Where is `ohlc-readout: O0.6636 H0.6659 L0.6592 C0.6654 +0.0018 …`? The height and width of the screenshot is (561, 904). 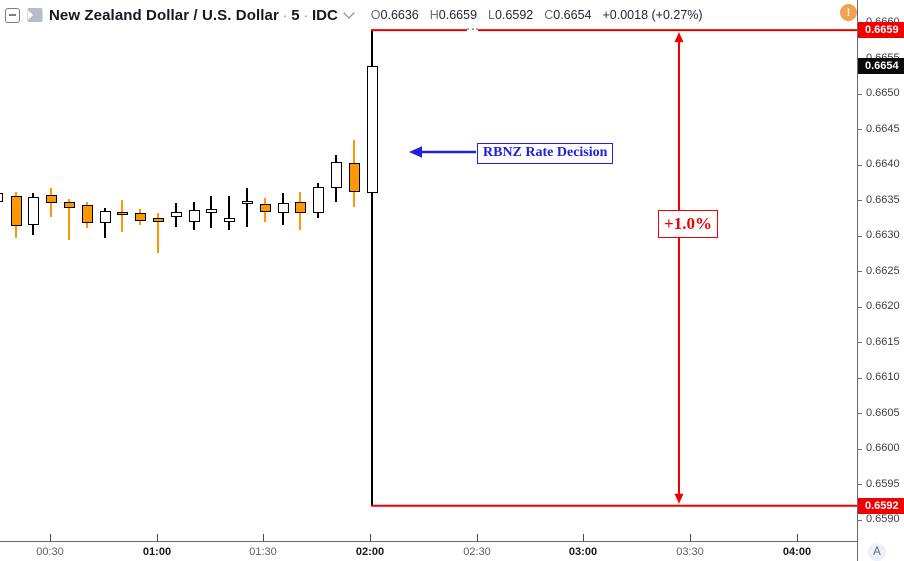 ohlc-readout: O0.6636 H0.6659 L0.6592 C0.6654 +0.0018 … is located at coordinates (537, 15).